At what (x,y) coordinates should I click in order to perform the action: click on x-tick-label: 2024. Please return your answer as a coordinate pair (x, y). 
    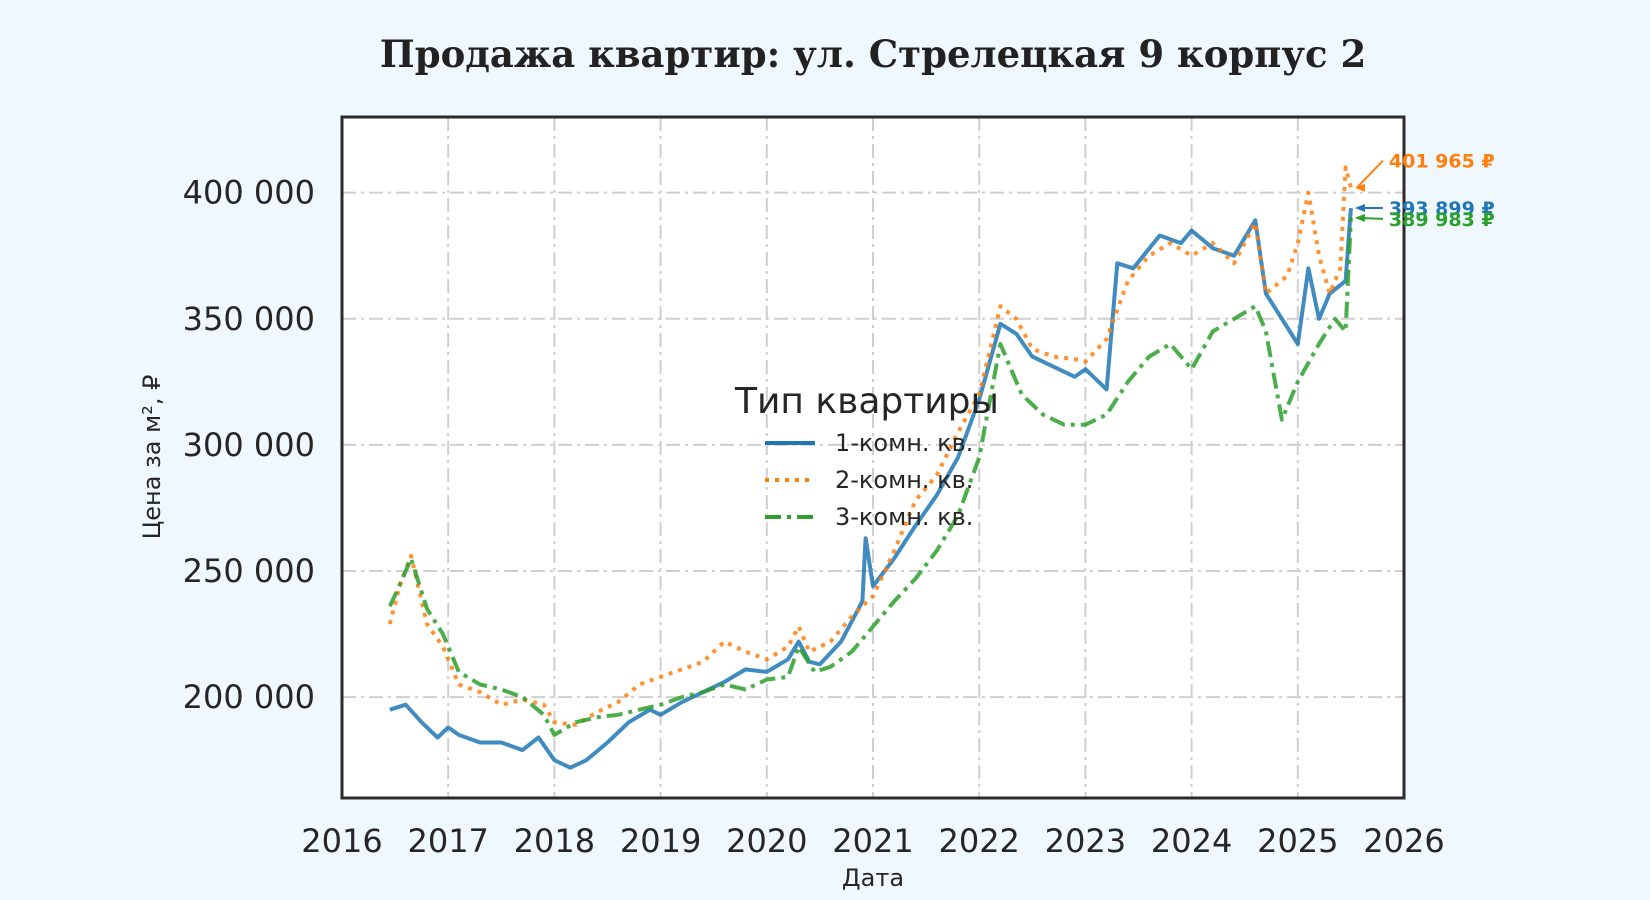
    Looking at the image, I should click on (1191, 841).